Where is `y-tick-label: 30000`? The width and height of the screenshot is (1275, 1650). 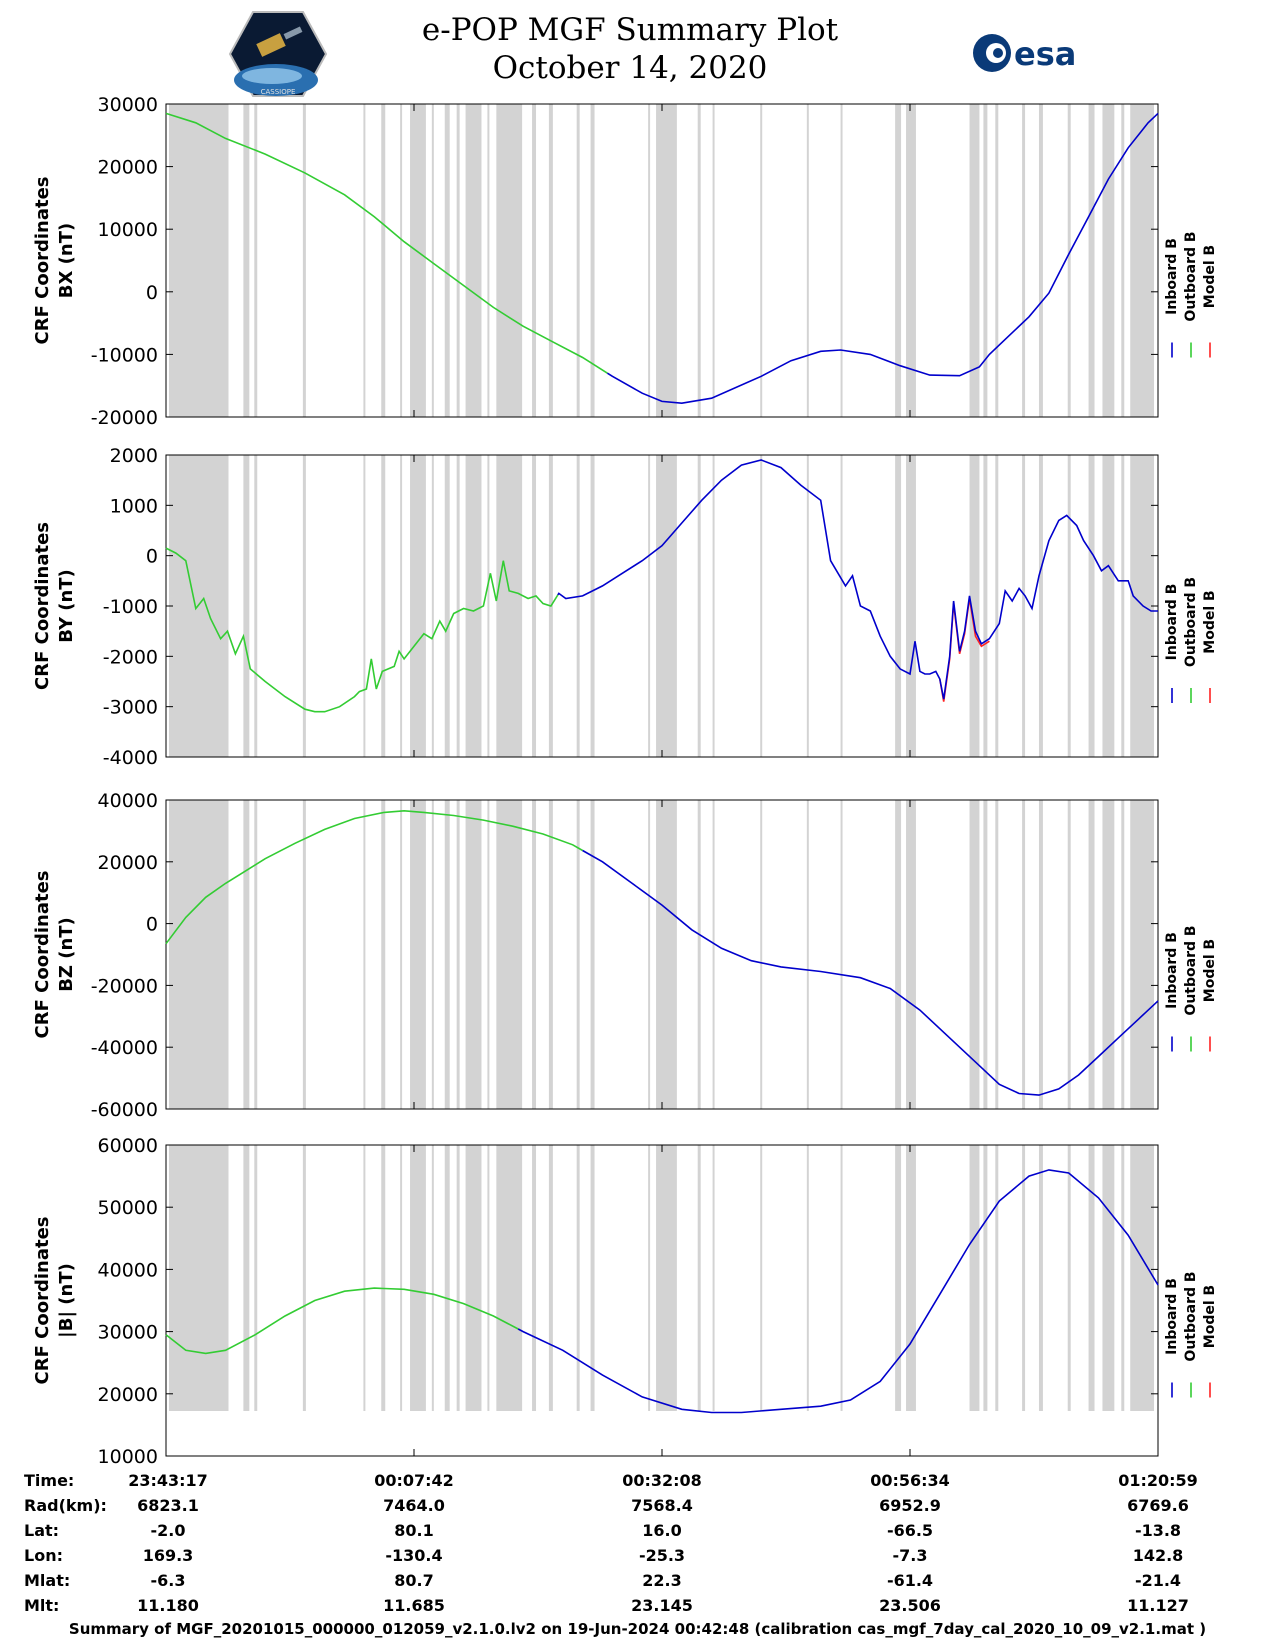
y-tick-label: 30000 is located at coordinates (128, 1333).